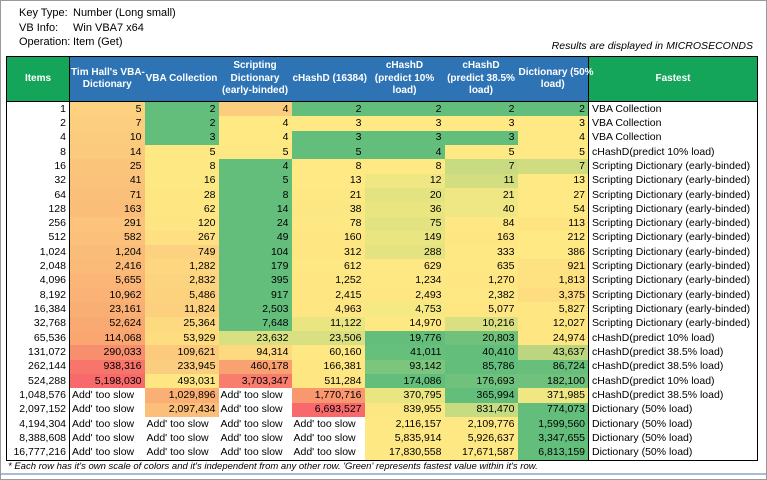 Image resolution: width=767 pixels, height=480 pixels. Describe the element at coordinates (107, 223) in the screenshot. I see `value-cell: 291` at that location.